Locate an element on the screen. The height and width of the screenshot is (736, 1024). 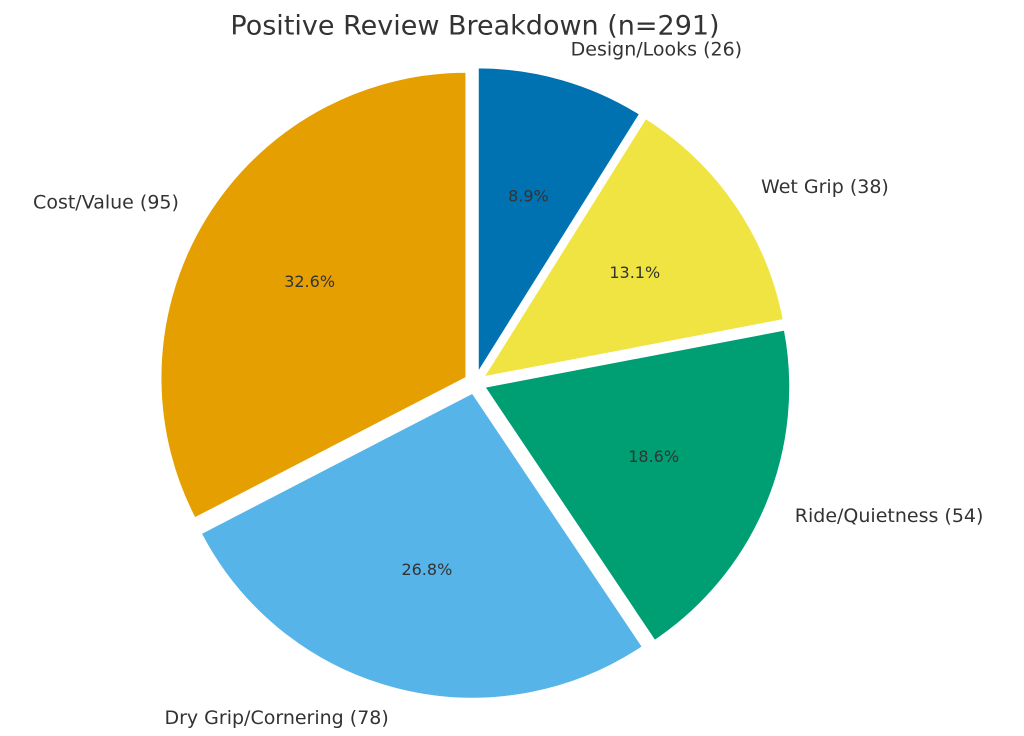
chart-title: Positive Review Breakdown (n=291) is located at coordinates (474, 26).